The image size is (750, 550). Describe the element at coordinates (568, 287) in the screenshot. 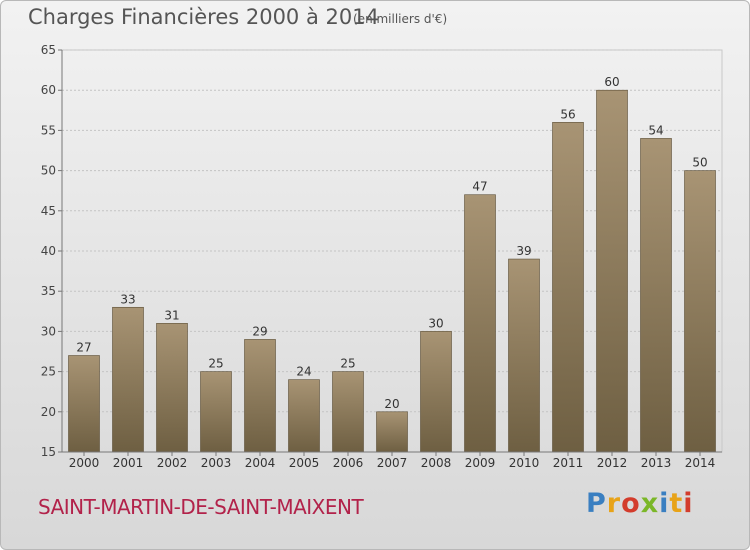

I see `bar-2011` at that location.